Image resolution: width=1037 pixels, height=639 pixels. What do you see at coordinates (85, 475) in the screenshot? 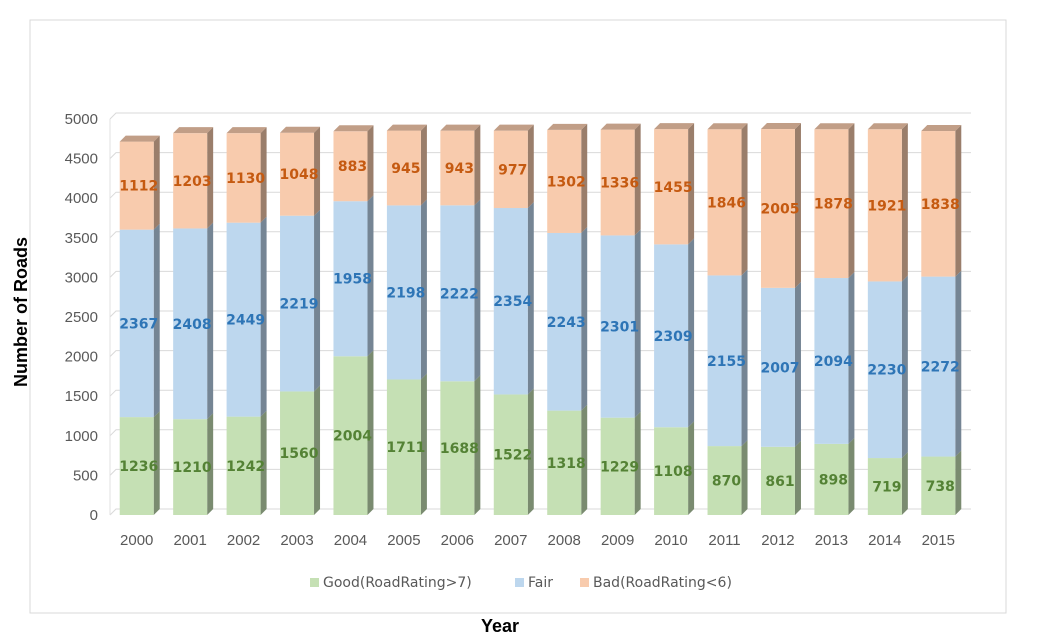
I see `y-tick-label: 500` at bounding box center [85, 475].